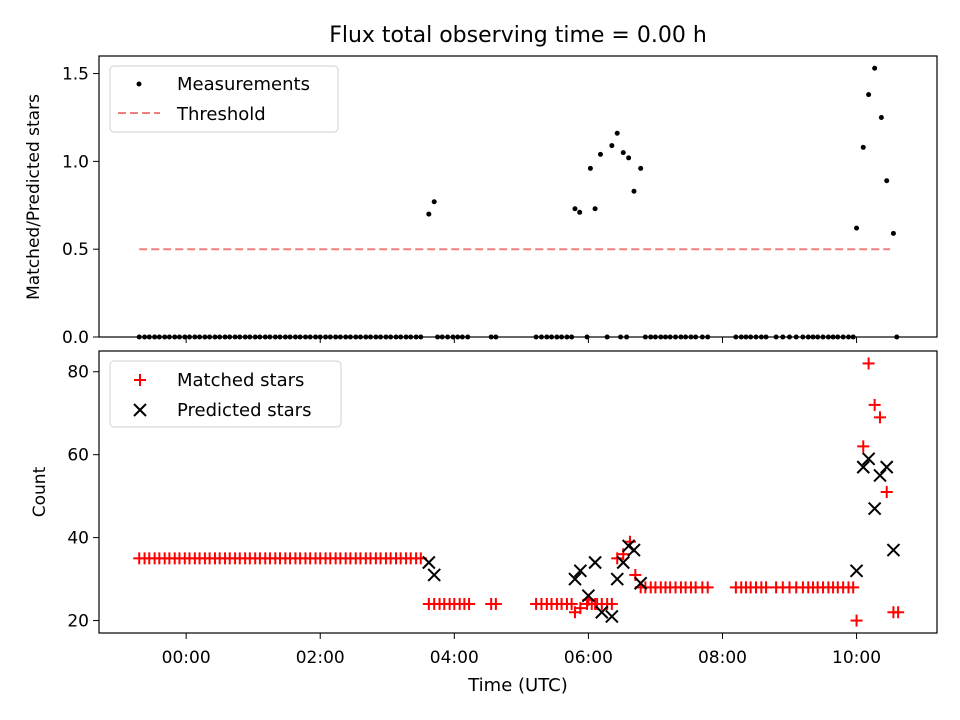 Image resolution: width=960 pixels, height=720 pixels. What do you see at coordinates (140, 410) in the screenshot?
I see `predicted-legend-marker` at bounding box center [140, 410].